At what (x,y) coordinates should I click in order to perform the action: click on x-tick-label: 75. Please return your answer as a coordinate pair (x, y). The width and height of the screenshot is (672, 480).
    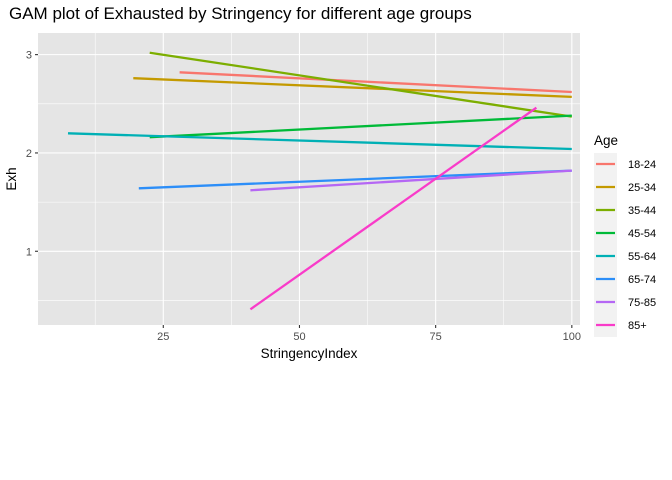
    Looking at the image, I should click on (436, 337).